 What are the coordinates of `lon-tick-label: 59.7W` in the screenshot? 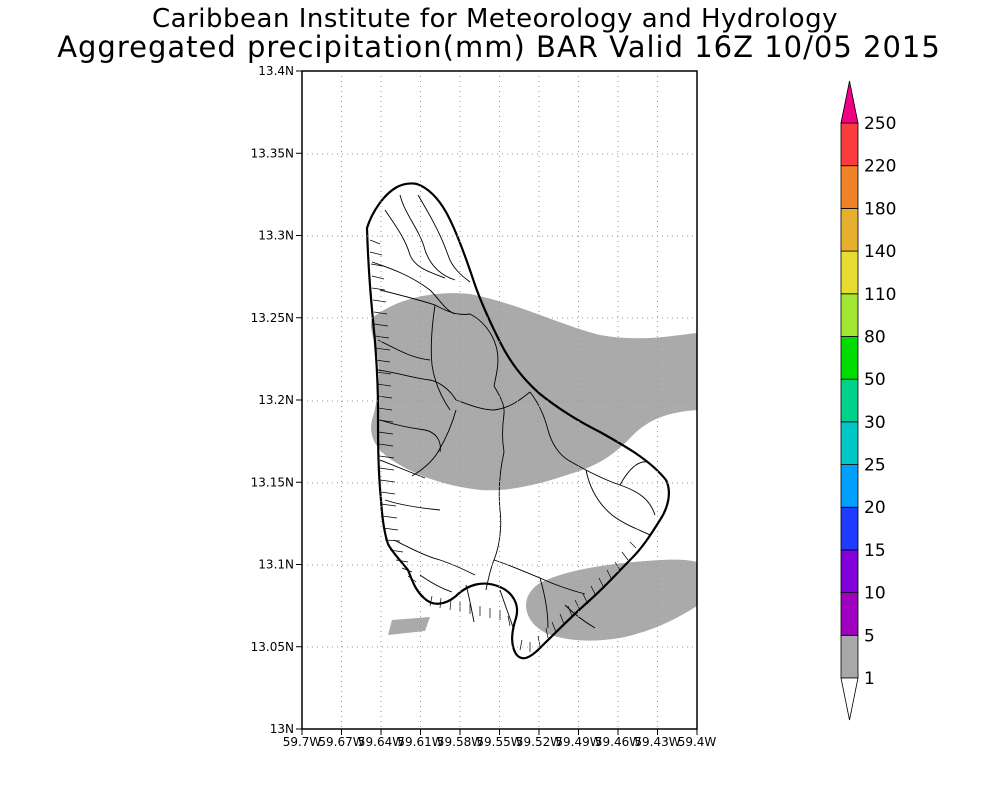 It's located at (302, 742).